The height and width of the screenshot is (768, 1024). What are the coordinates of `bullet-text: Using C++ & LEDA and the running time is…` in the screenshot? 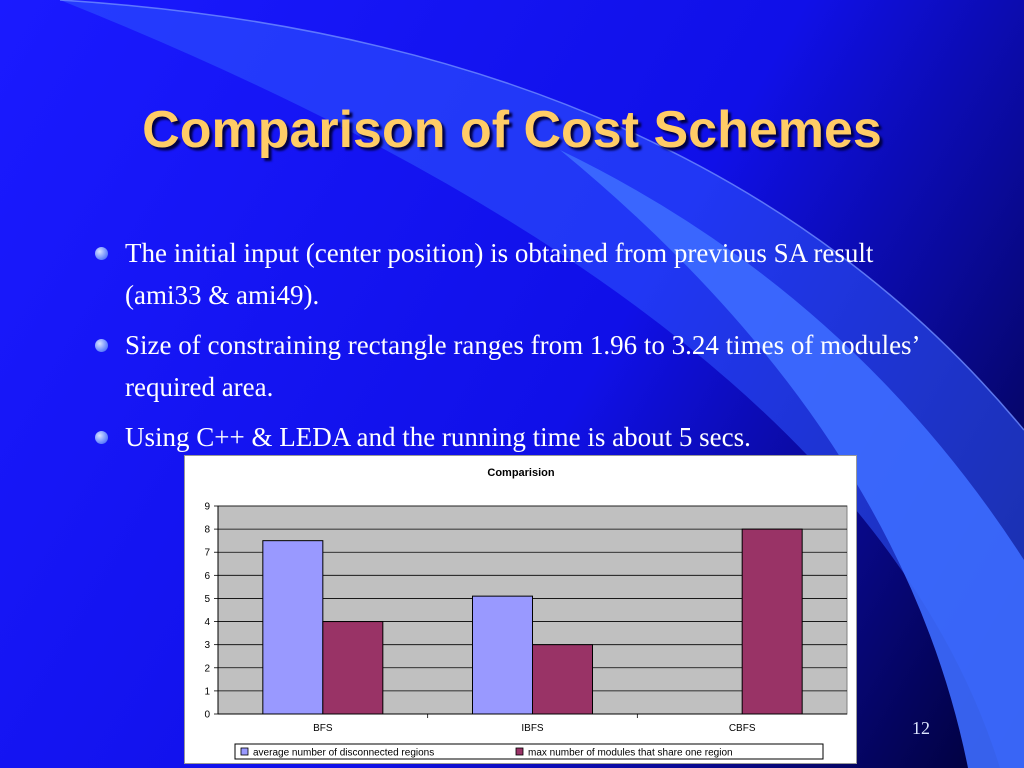 It's located at (438, 437).